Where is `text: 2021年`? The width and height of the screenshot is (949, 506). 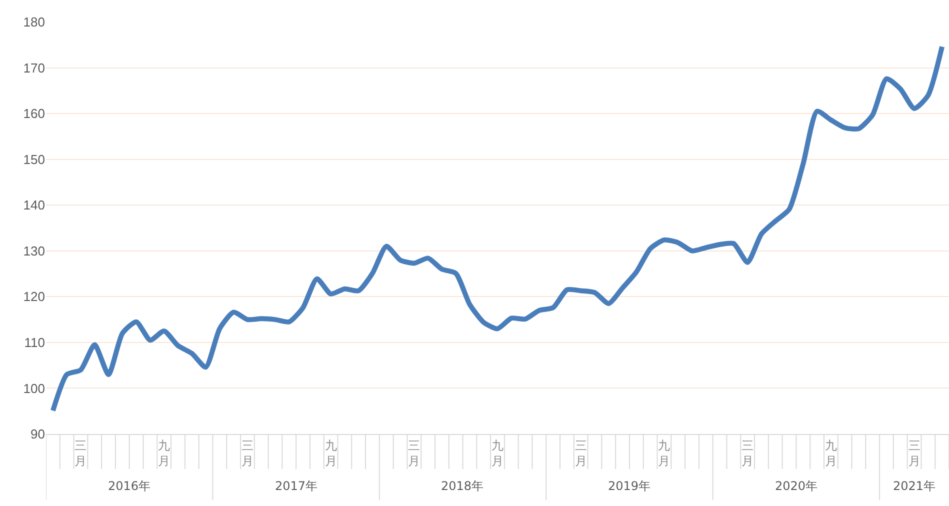
text: 2021年 is located at coordinates (914, 486).